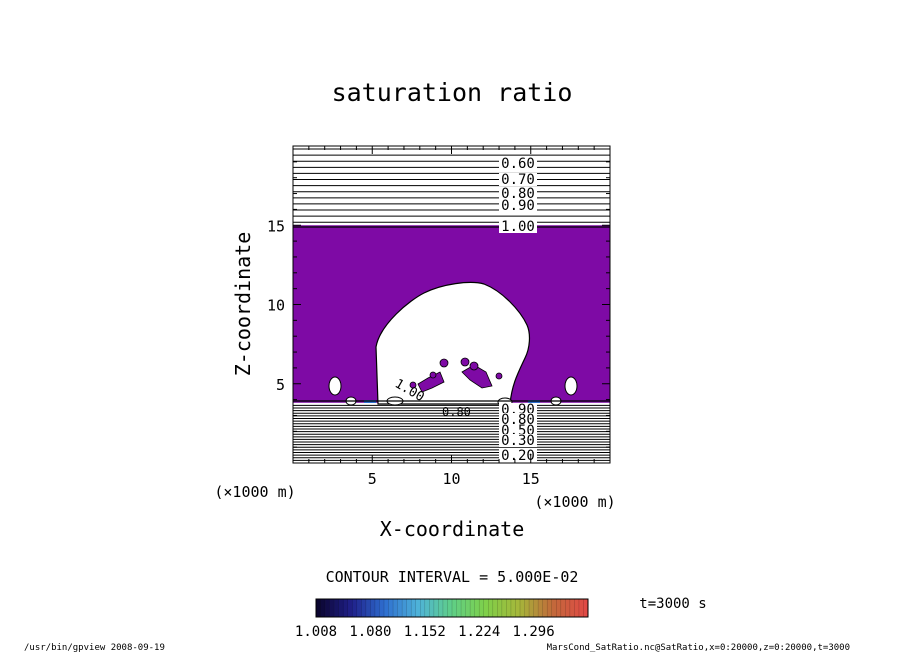 Image resolution: width=904 pixels, height=654 pixels. I want to click on upper-contour-label: 0.70, so click(518, 180).